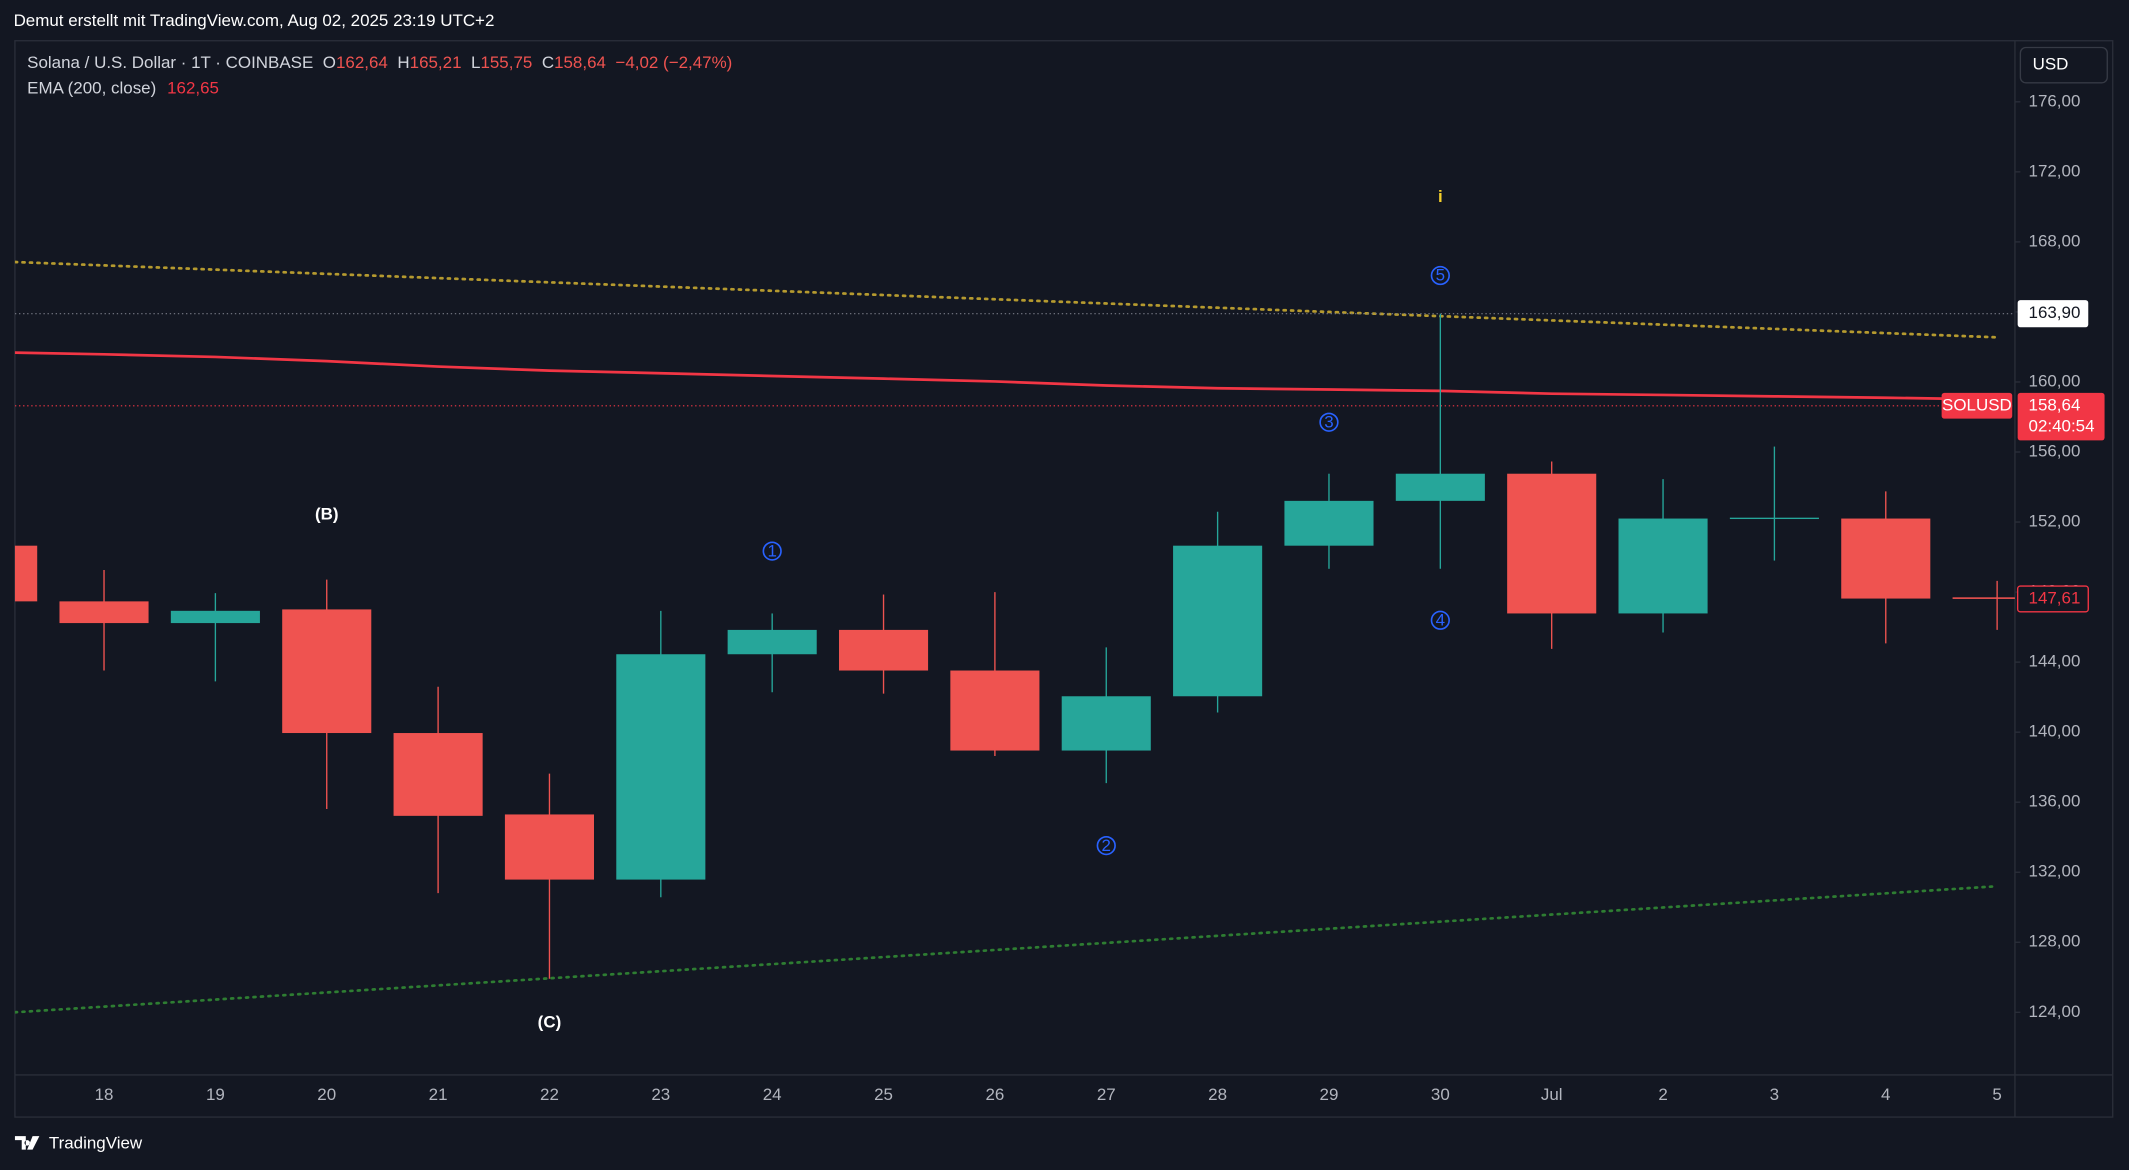 This screenshot has height=1170, width=2129. I want to click on y-tick-label: 140,00, so click(2055, 731).